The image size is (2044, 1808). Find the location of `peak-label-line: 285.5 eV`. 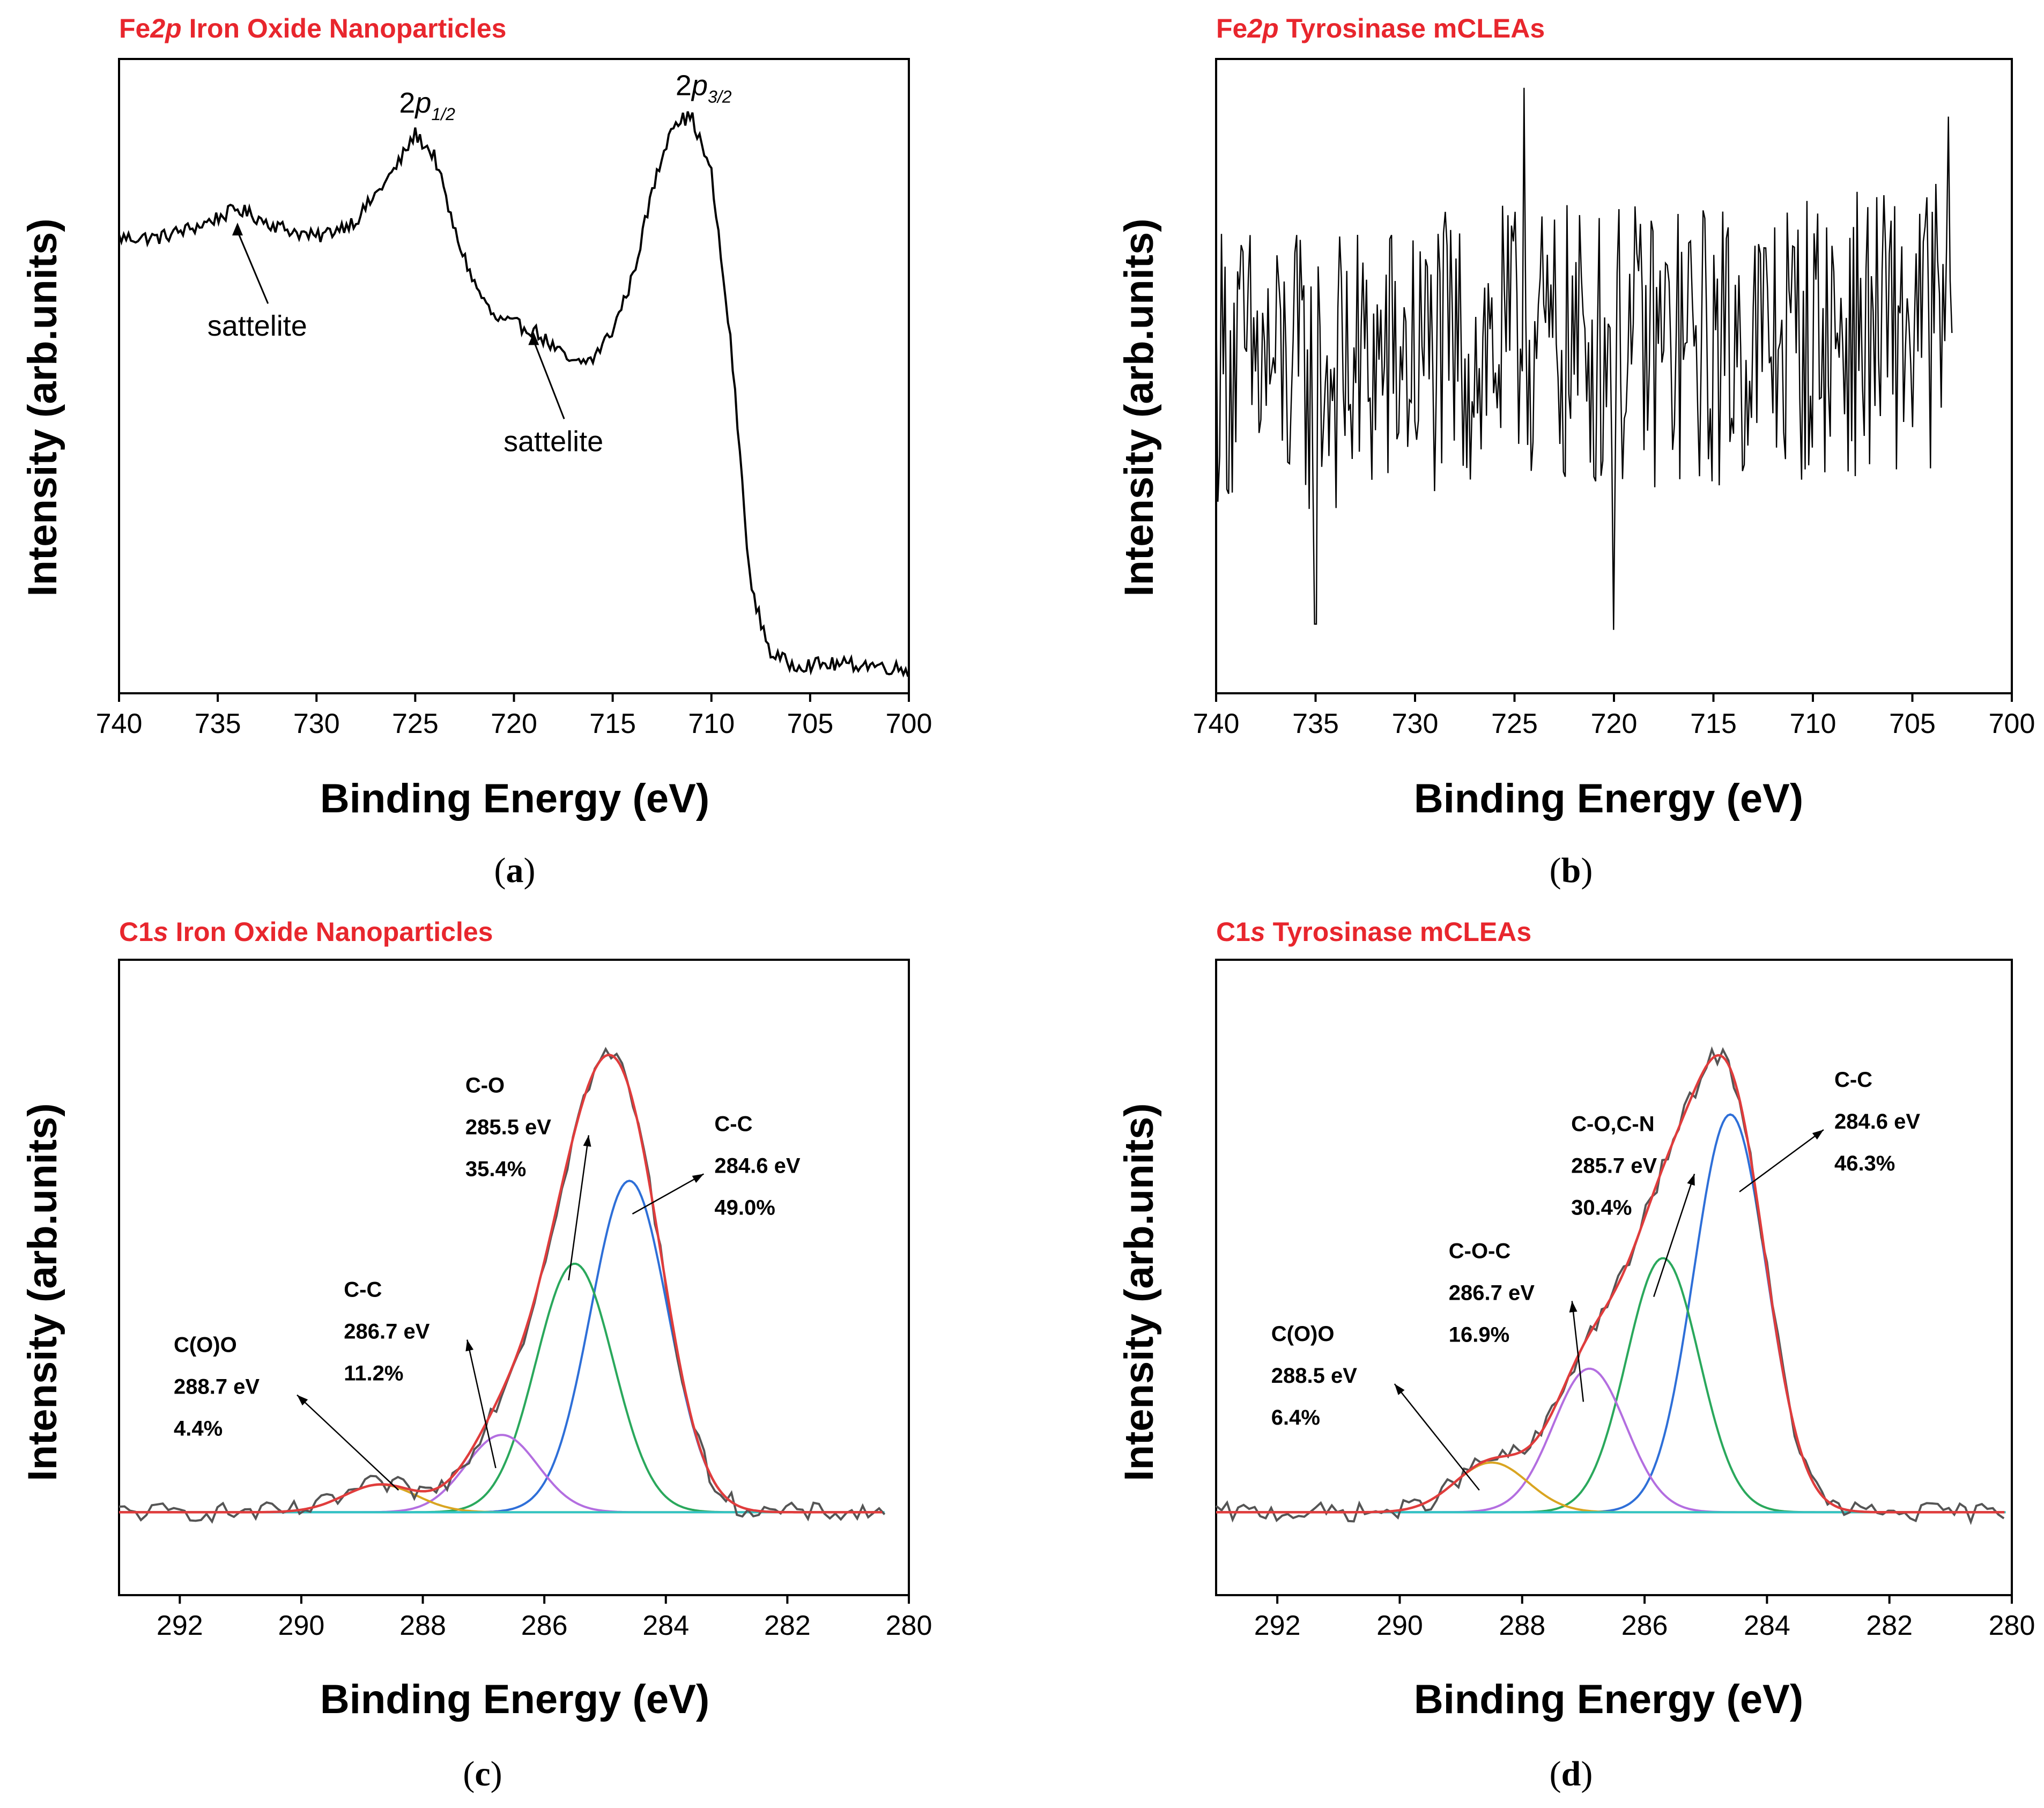

peak-label-line: 285.5 eV is located at coordinates (508, 1127).